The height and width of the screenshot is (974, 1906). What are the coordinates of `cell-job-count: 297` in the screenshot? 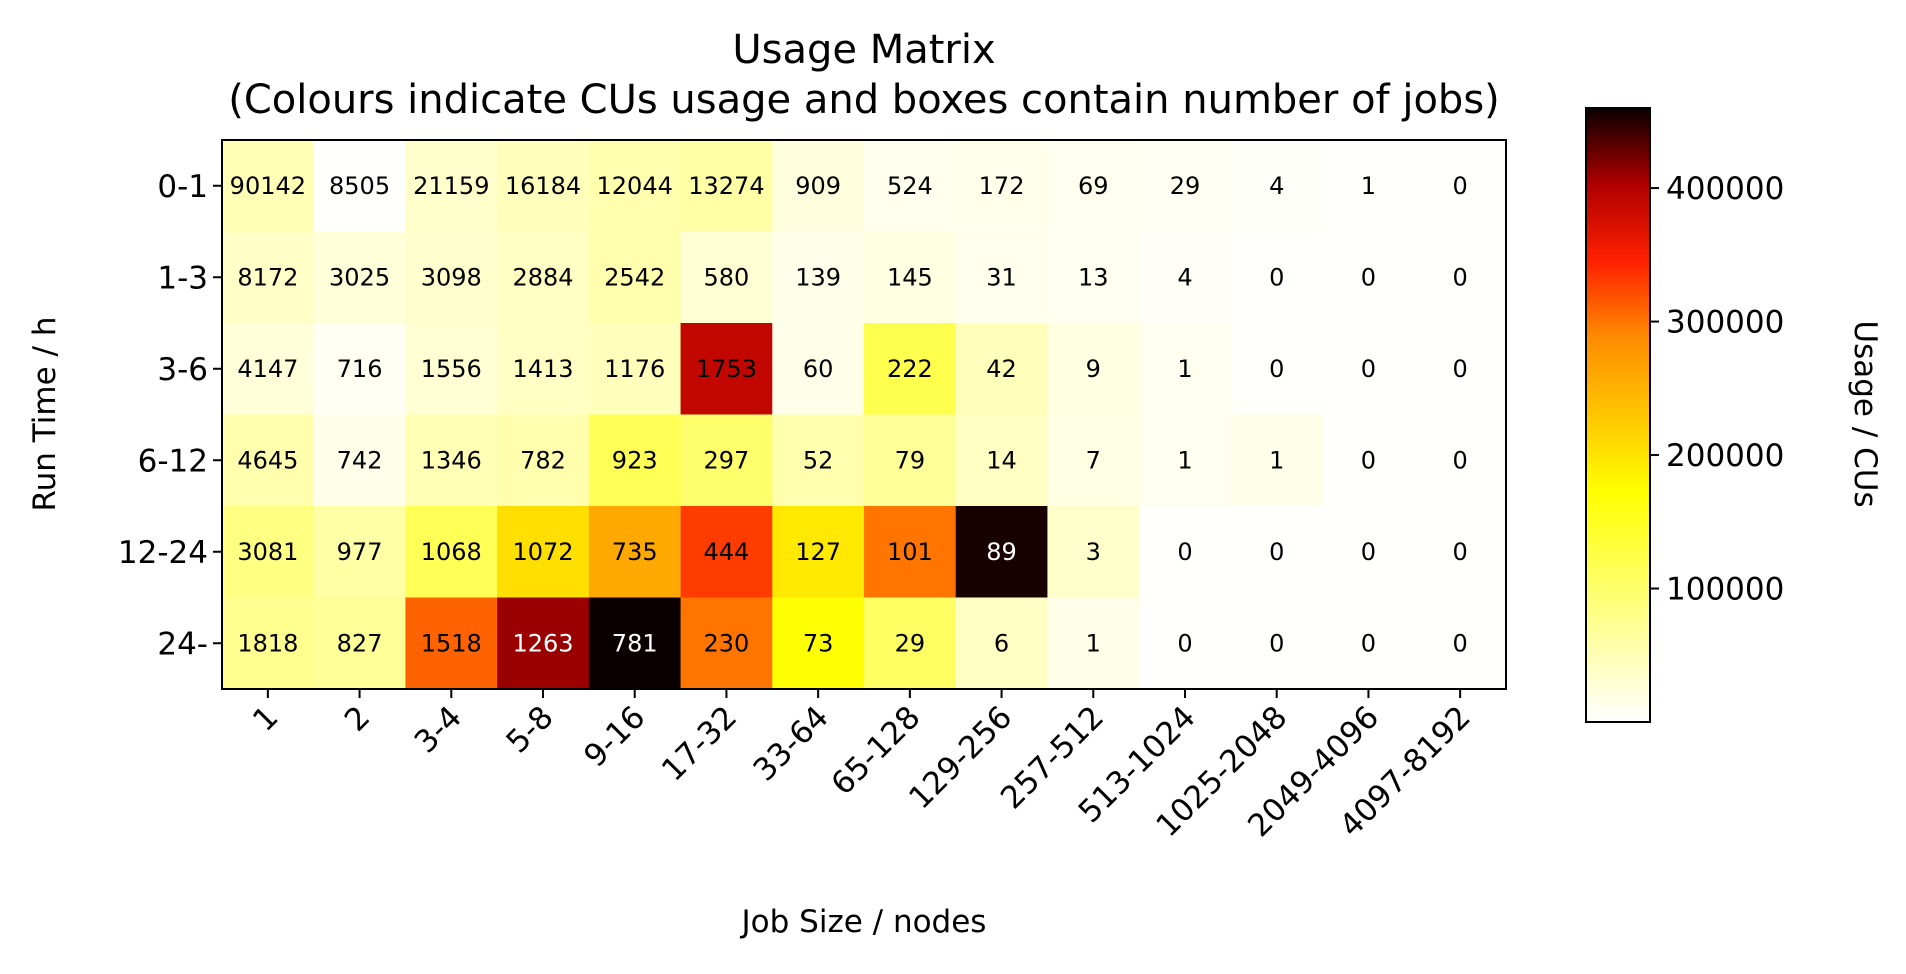 It's located at (727, 460).